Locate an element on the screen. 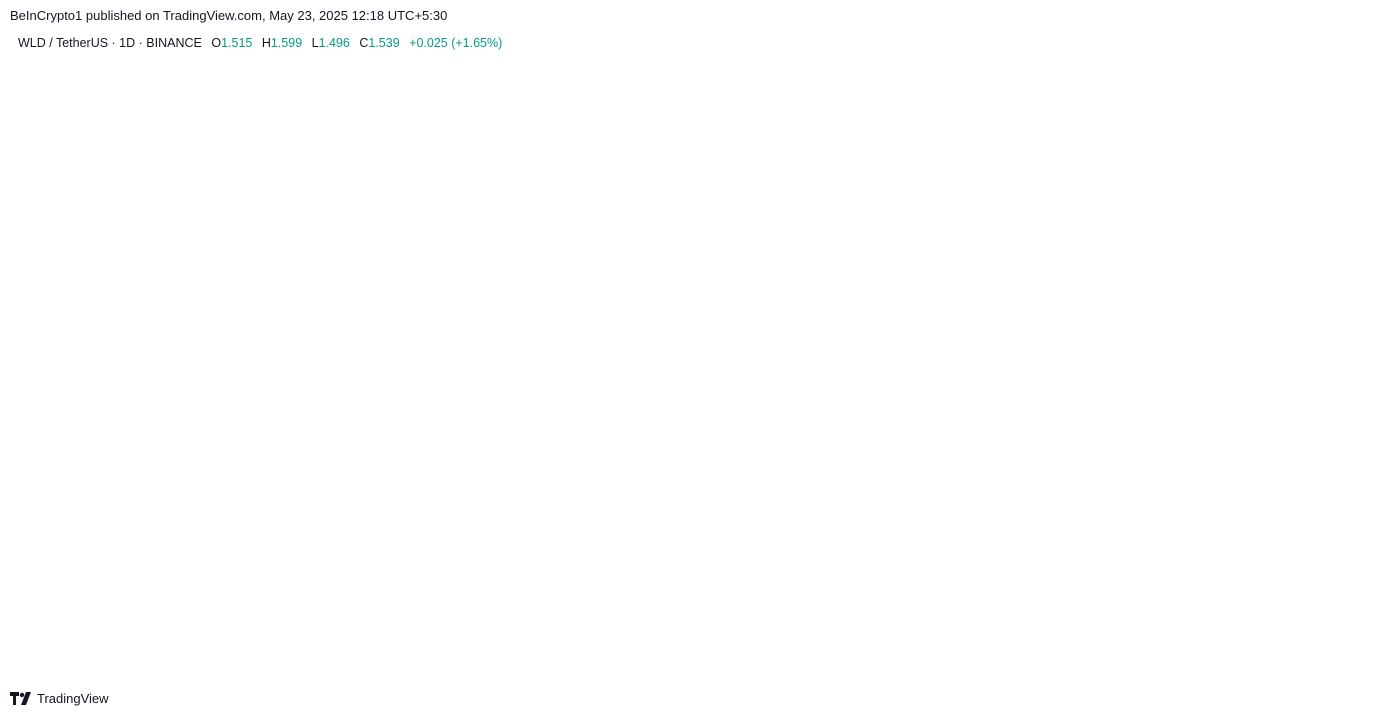  price-tick-label: 0.600 is located at coordinates (1342, 551).